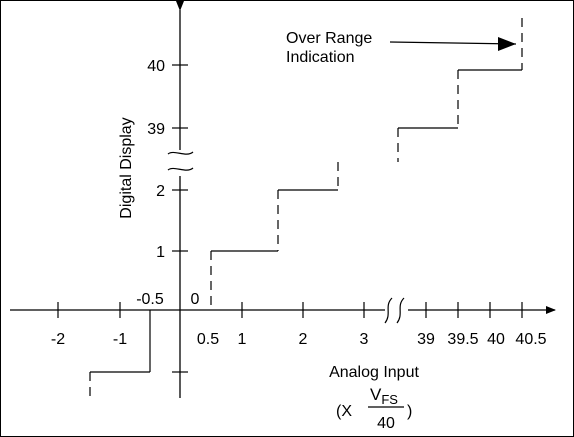 The width and height of the screenshot is (574, 437). I want to click on annotation-line1: Over Range, so click(329, 38).